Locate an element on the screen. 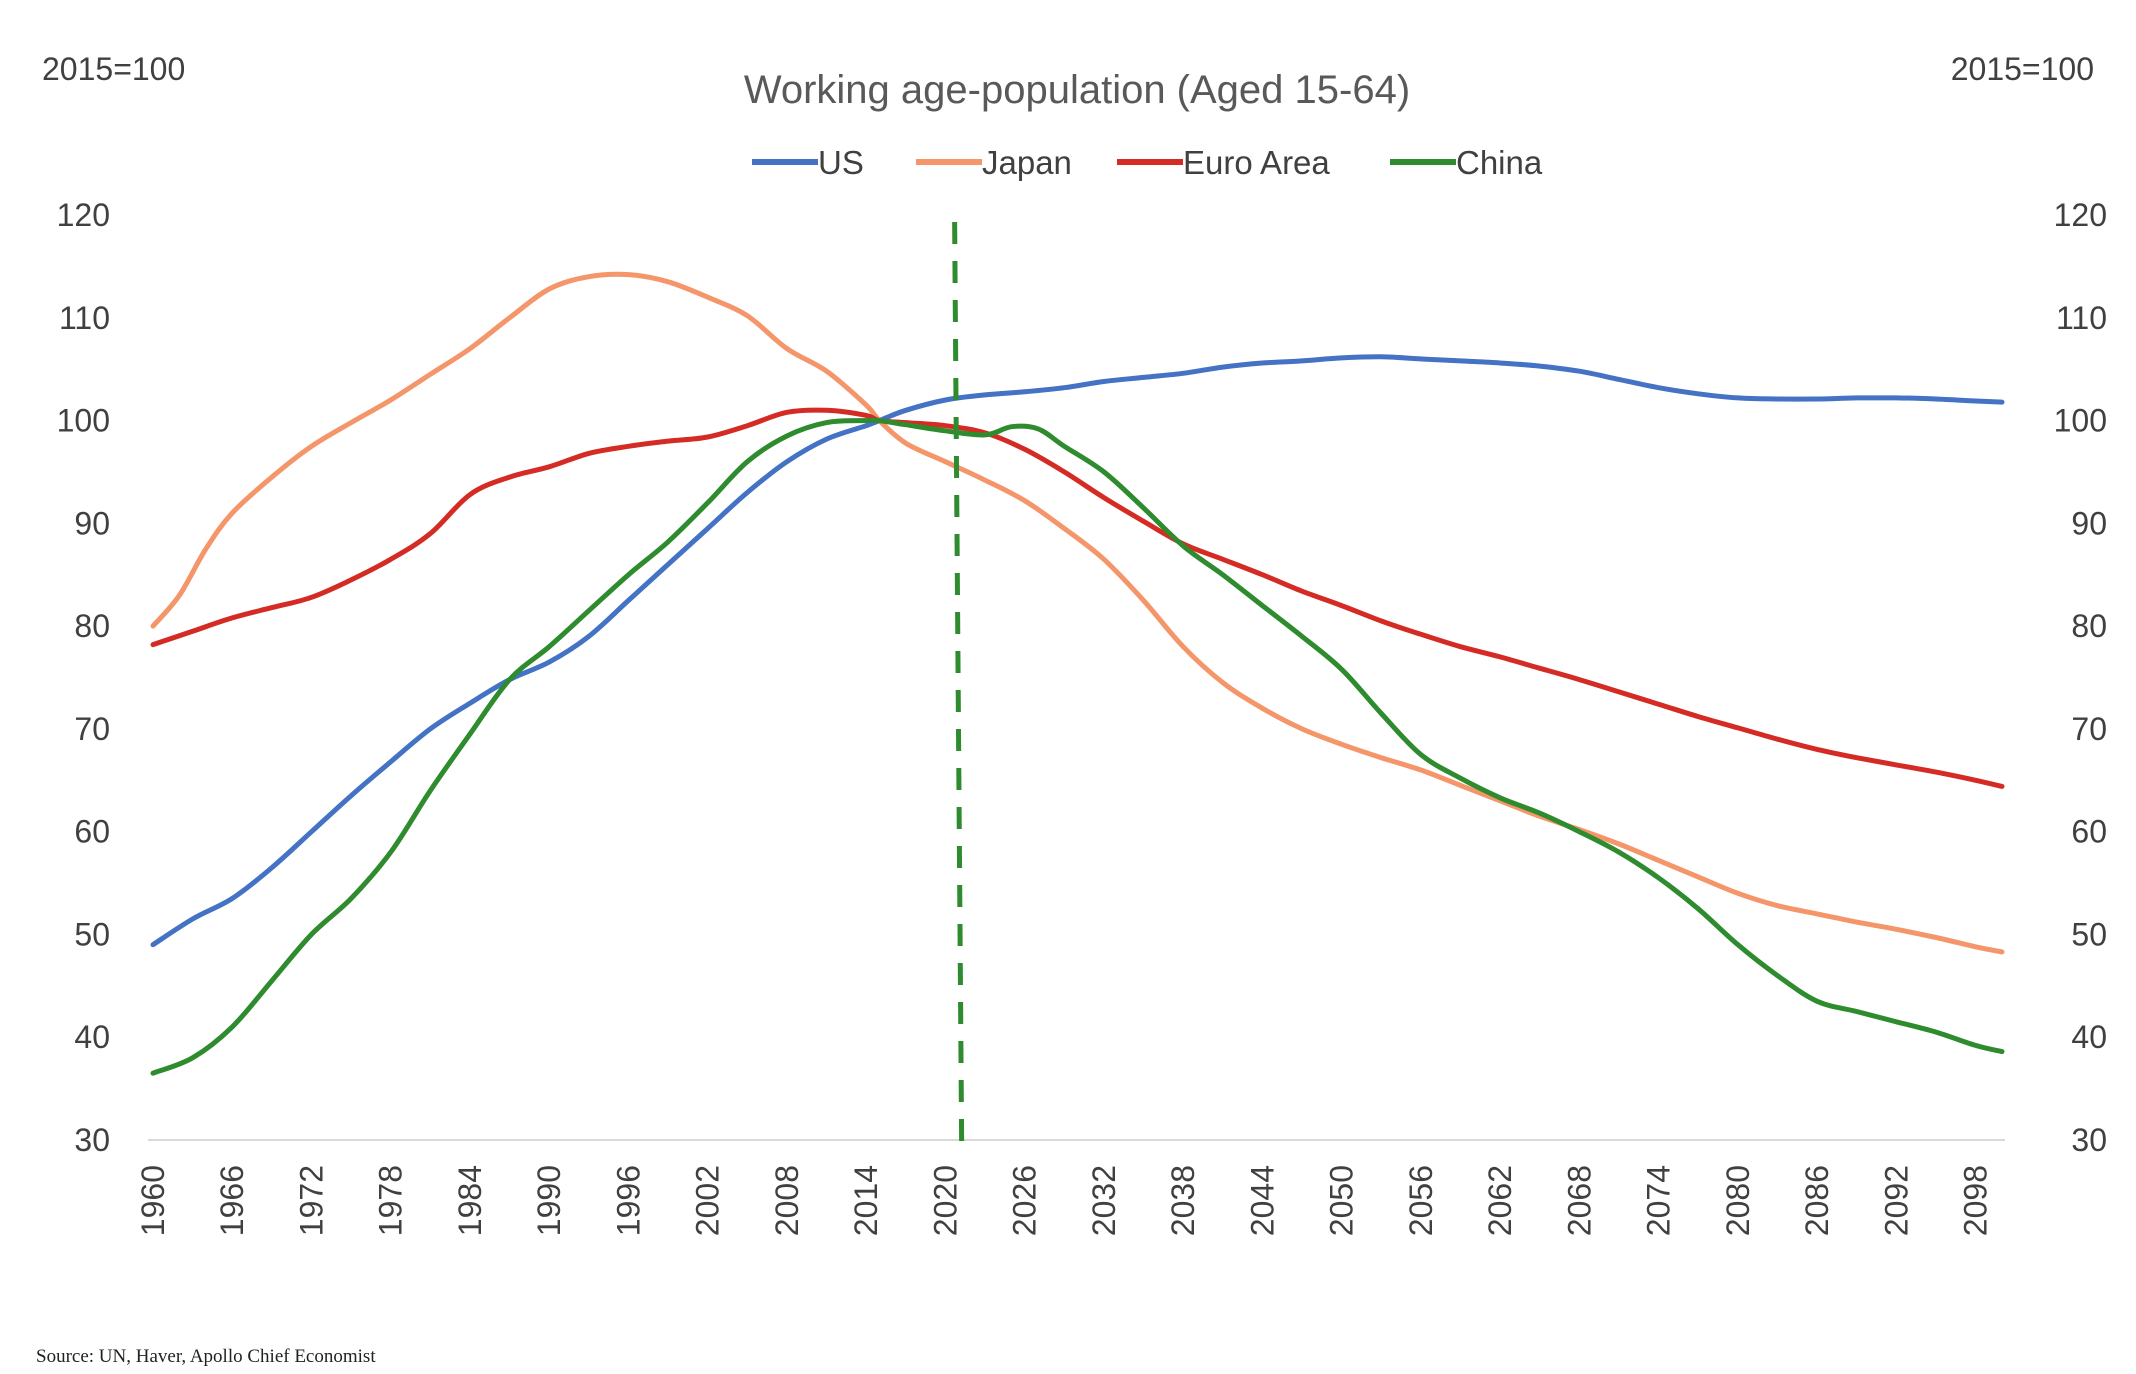  legend-label-china: China is located at coordinates (1499, 162).